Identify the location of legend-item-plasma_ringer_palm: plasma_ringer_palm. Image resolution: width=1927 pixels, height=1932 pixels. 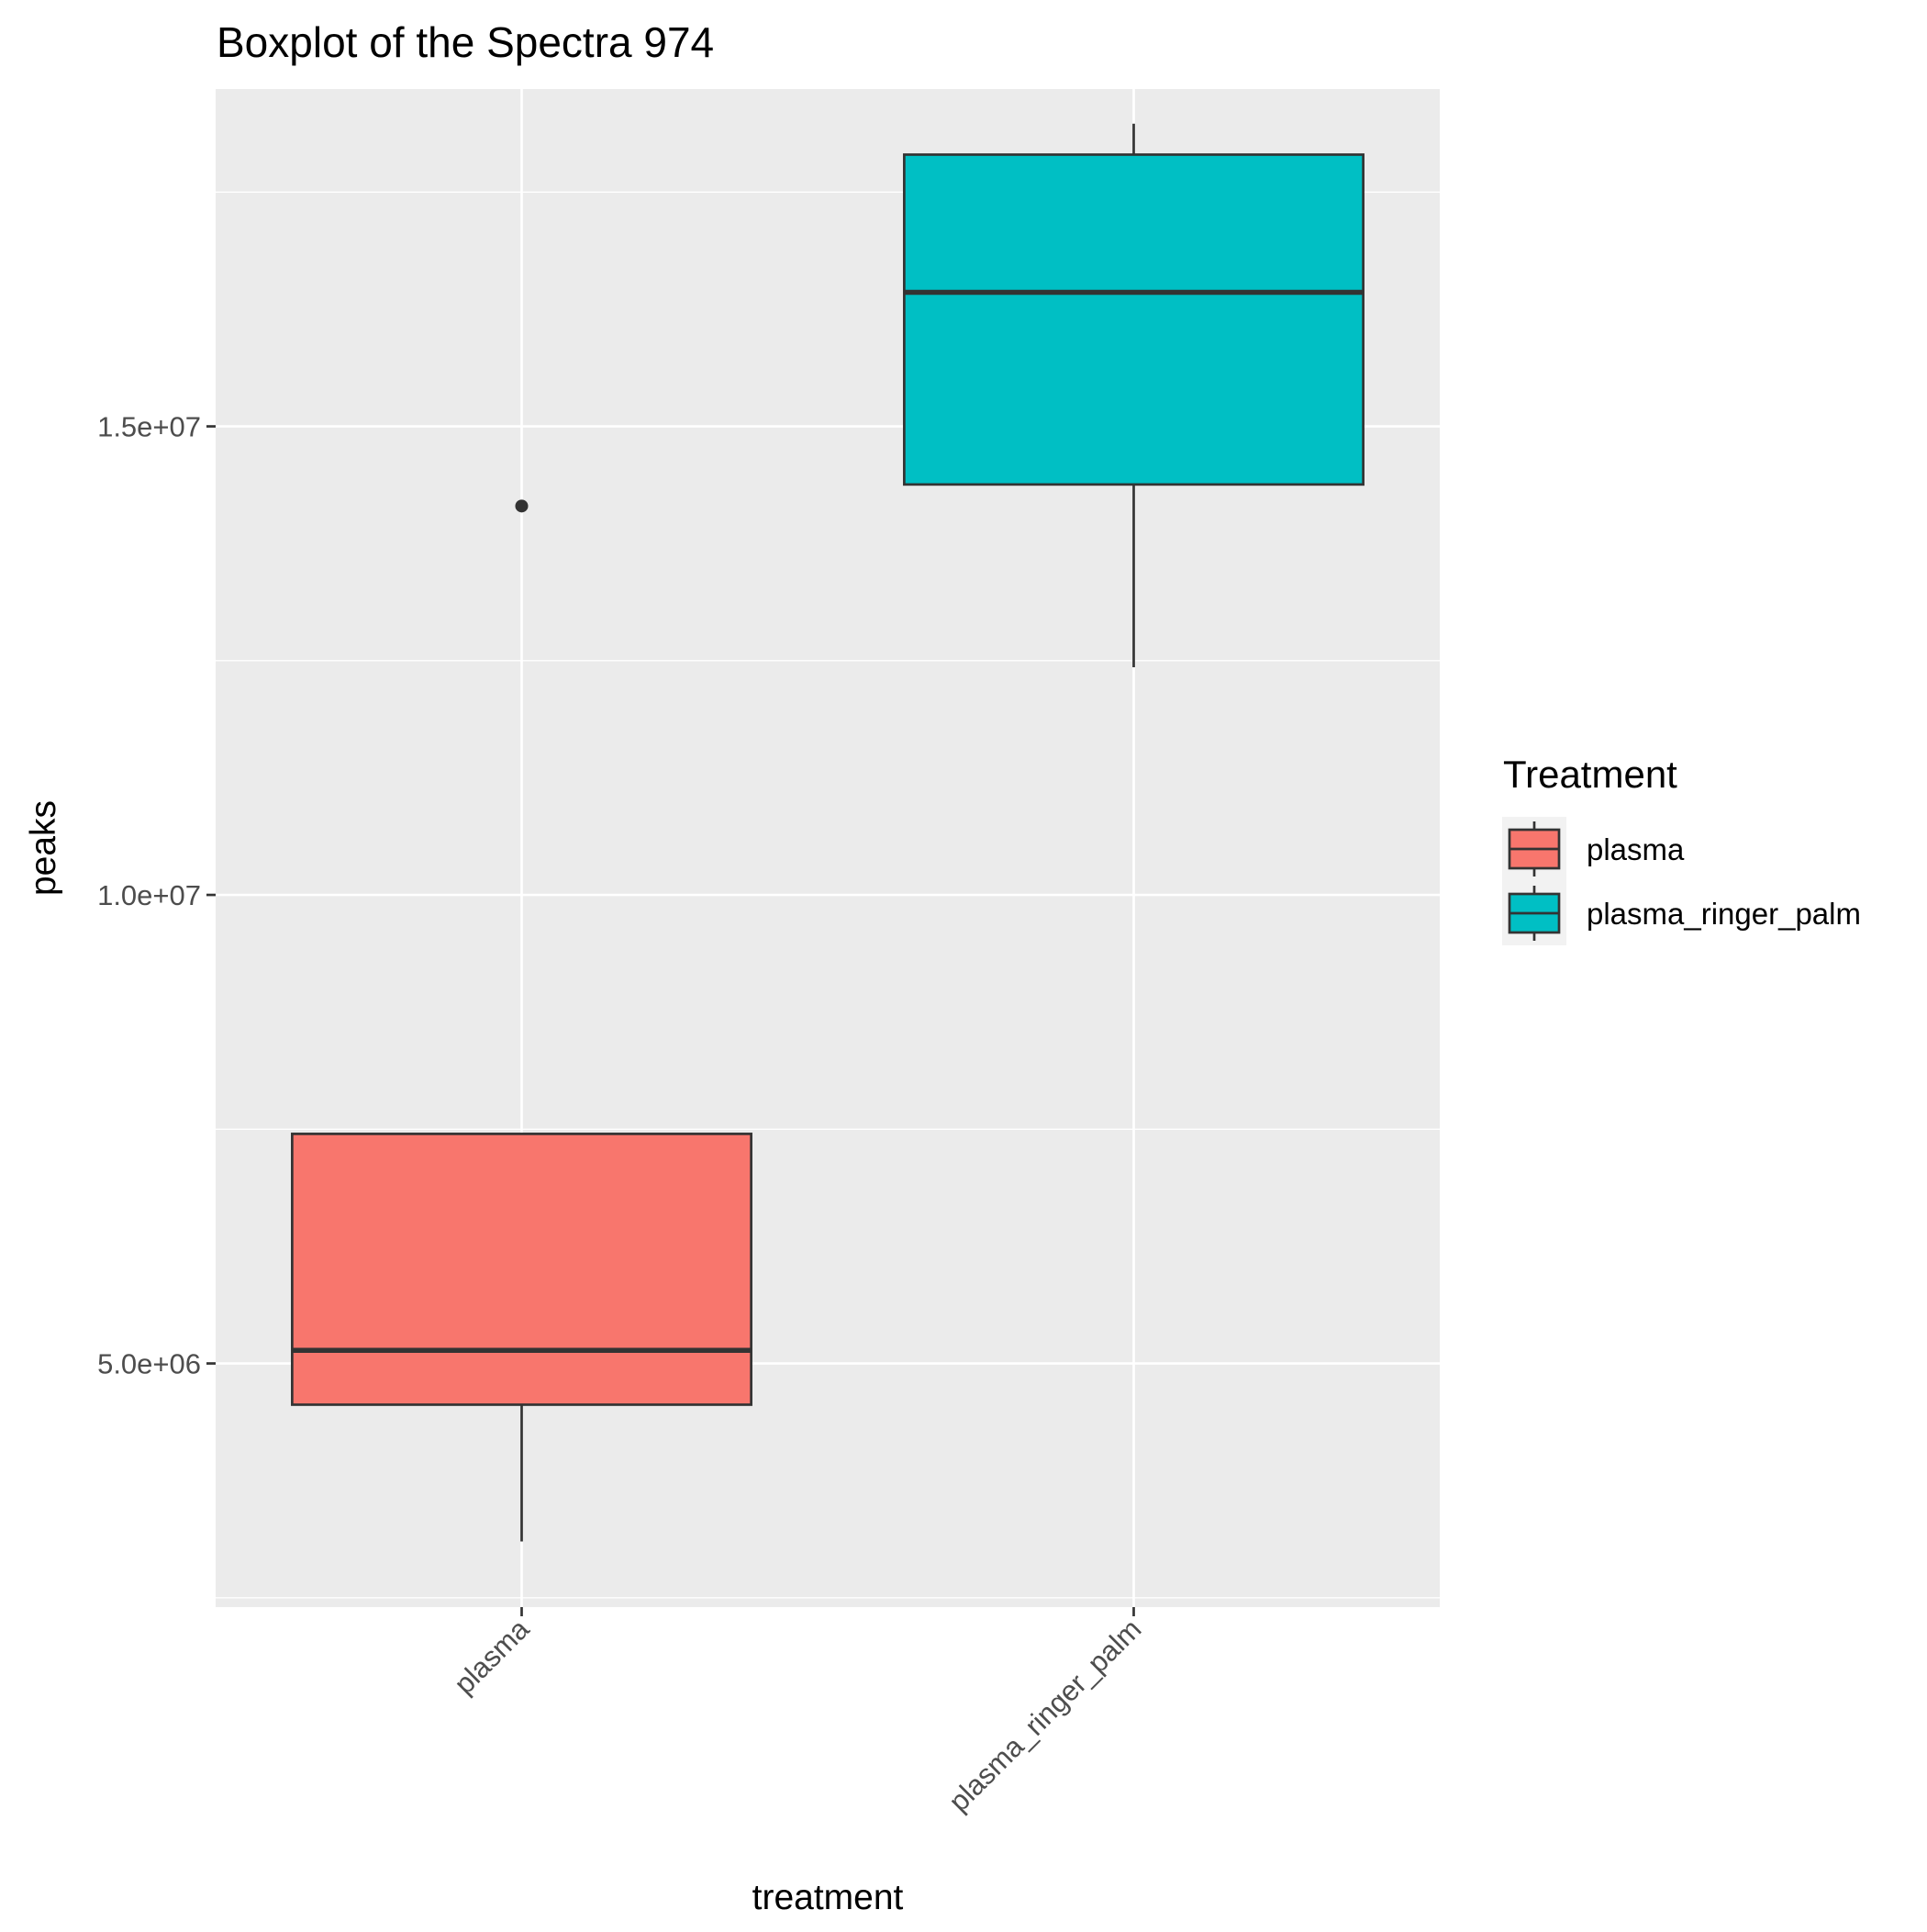
(1681, 913).